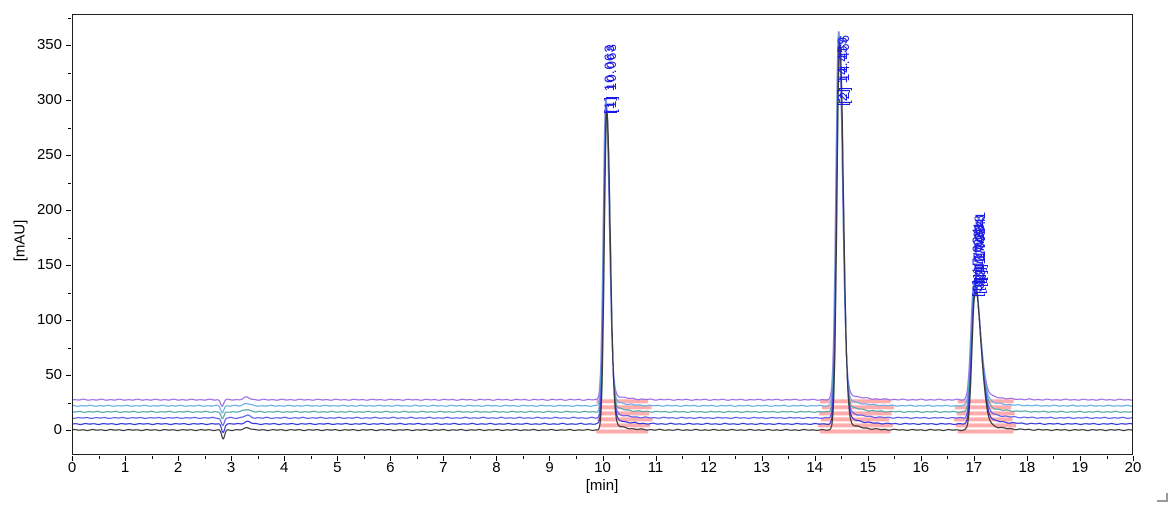  What do you see at coordinates (655, 467) in the screenshot?
I see `x-tick-label: 11` at bounding box center [655, 467].